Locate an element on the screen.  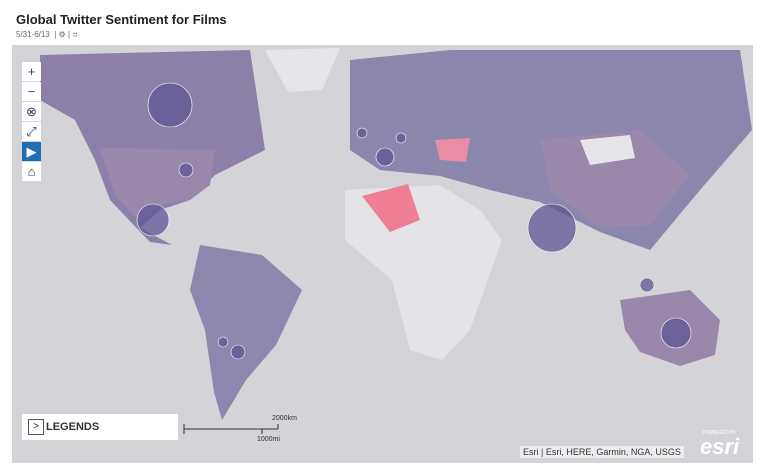
scale-bar is located at coordinates (231, 429).